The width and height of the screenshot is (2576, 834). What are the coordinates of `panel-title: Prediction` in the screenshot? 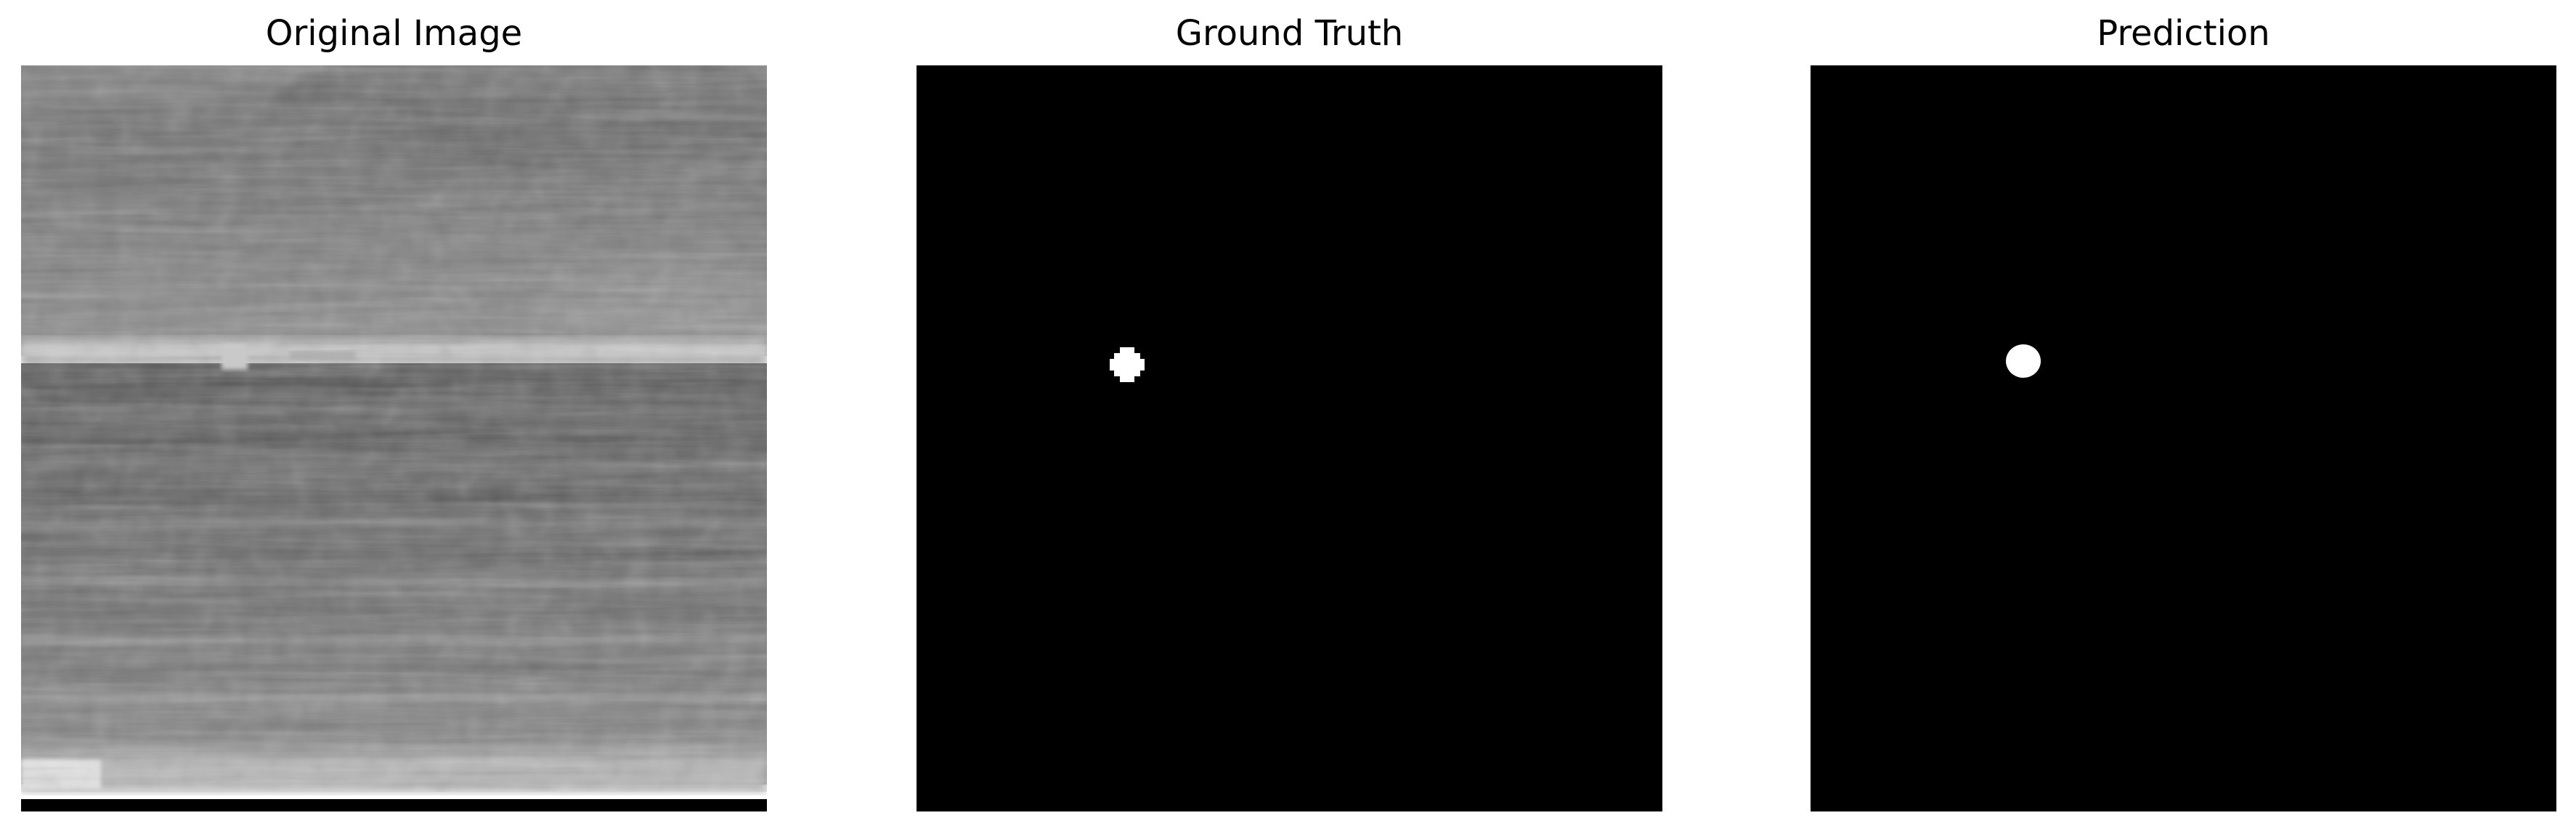 It's located at (2183, 33).